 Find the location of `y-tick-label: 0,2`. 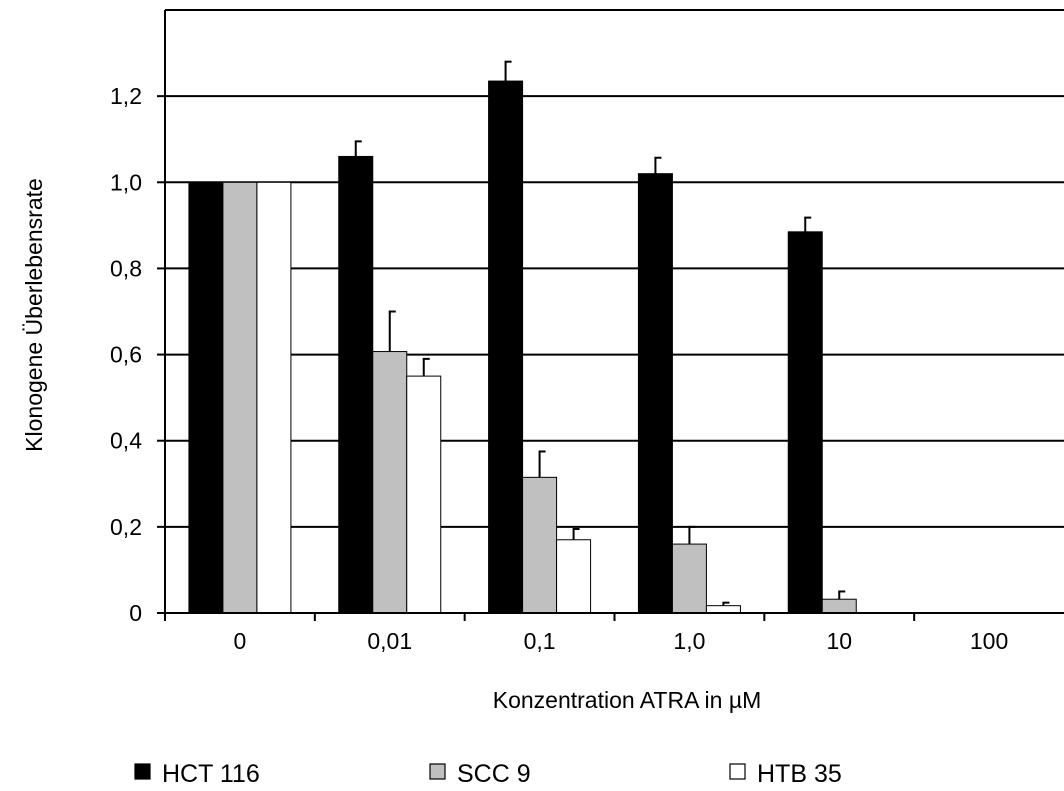

y-tick-label: 0,2 is located at coordinates (126, 527).